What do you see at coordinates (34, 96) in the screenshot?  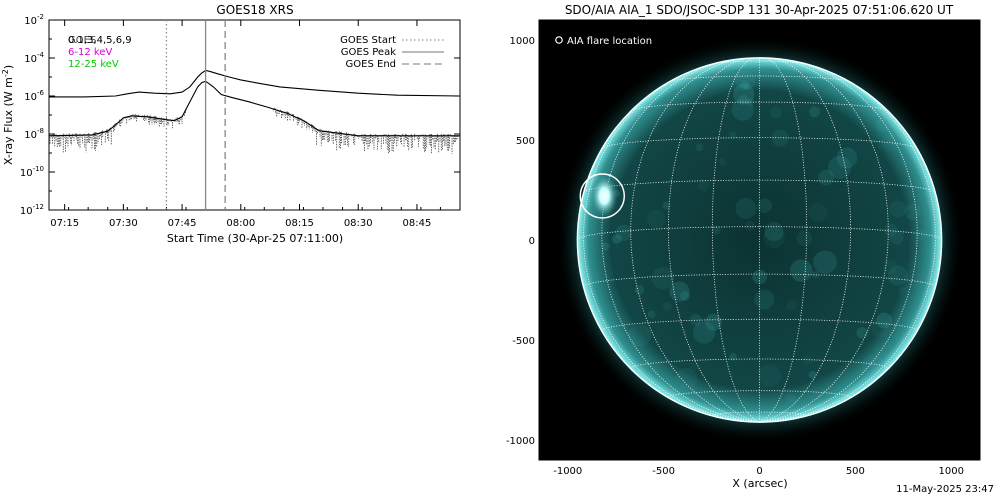 I see `goes-y-tick-label: 10⁻⁶` at bounding box center [34, 96].